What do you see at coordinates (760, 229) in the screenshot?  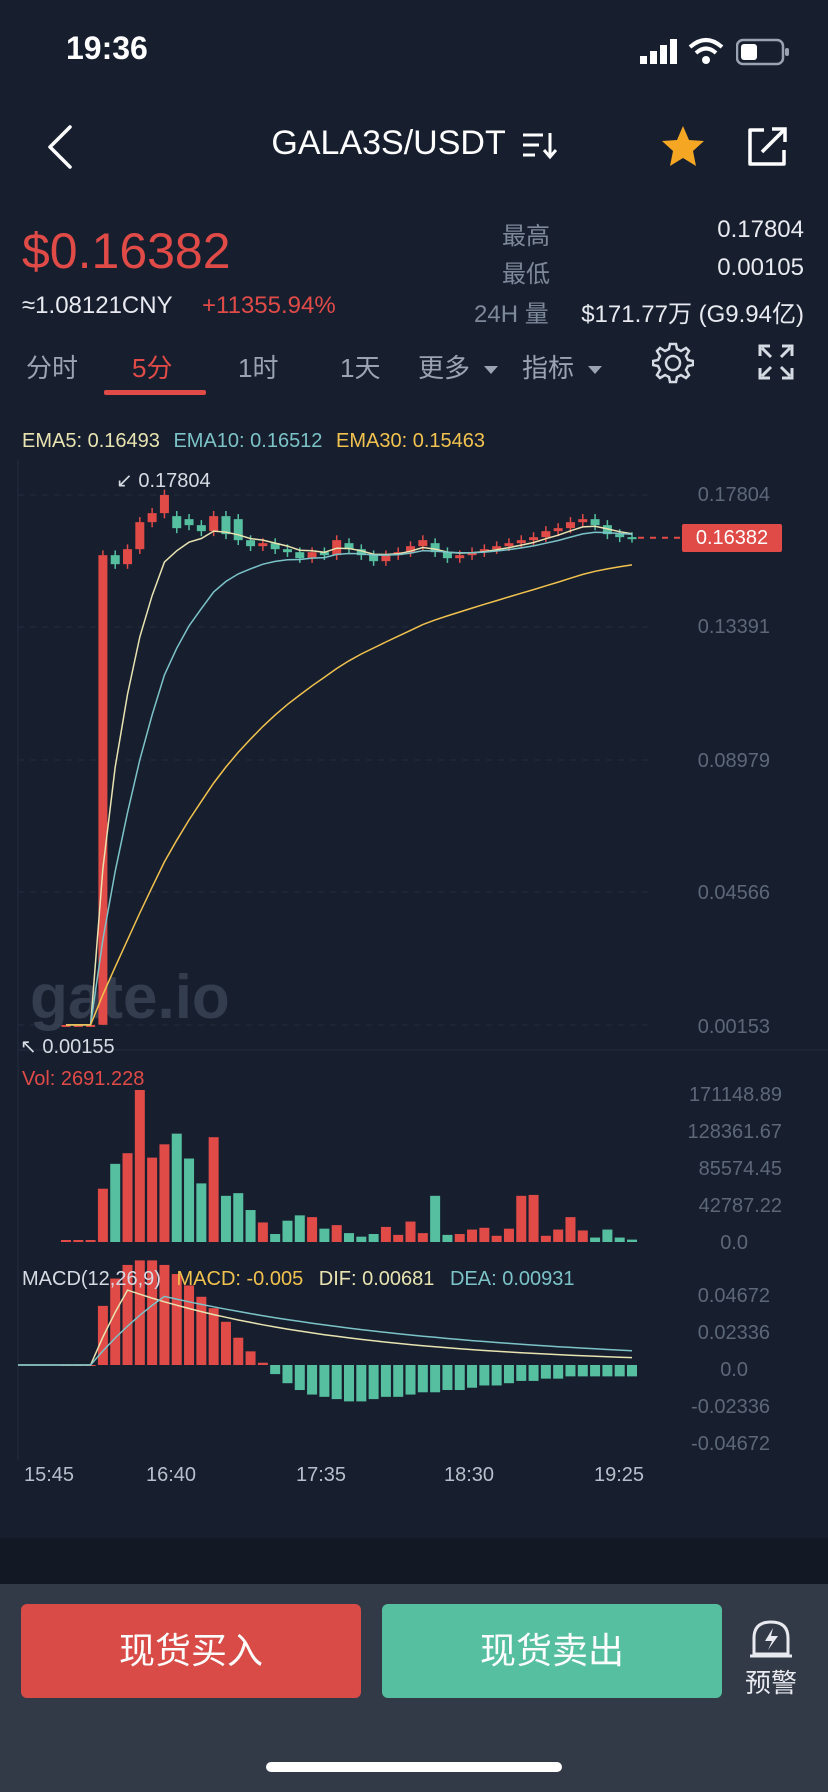 I see `stat-high-value: 0.17804` at bounding box center [760, 229].